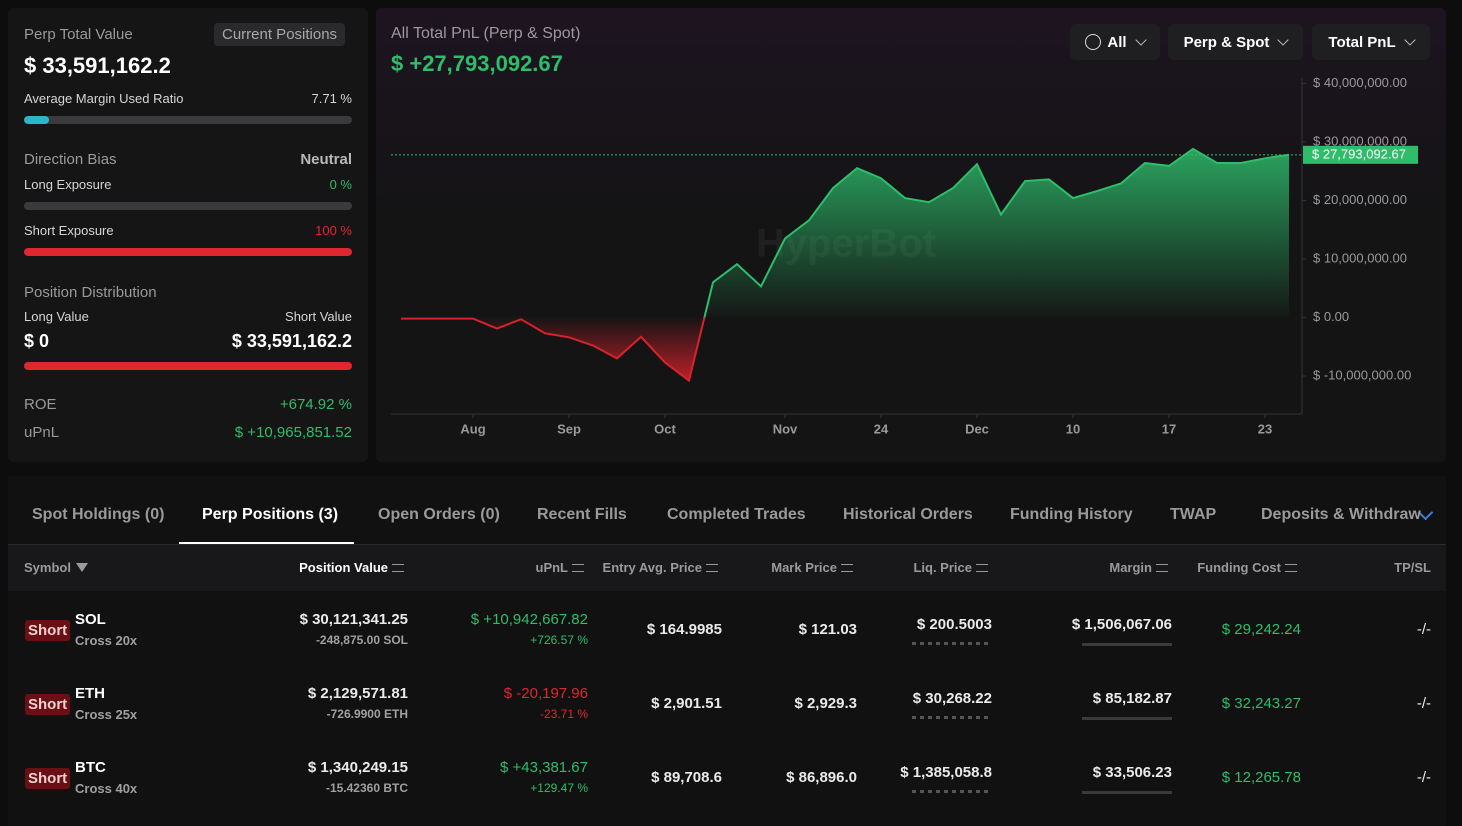  Describe the element at coordinates (188, 252) in the screenshot. I see `short-track` at that location.